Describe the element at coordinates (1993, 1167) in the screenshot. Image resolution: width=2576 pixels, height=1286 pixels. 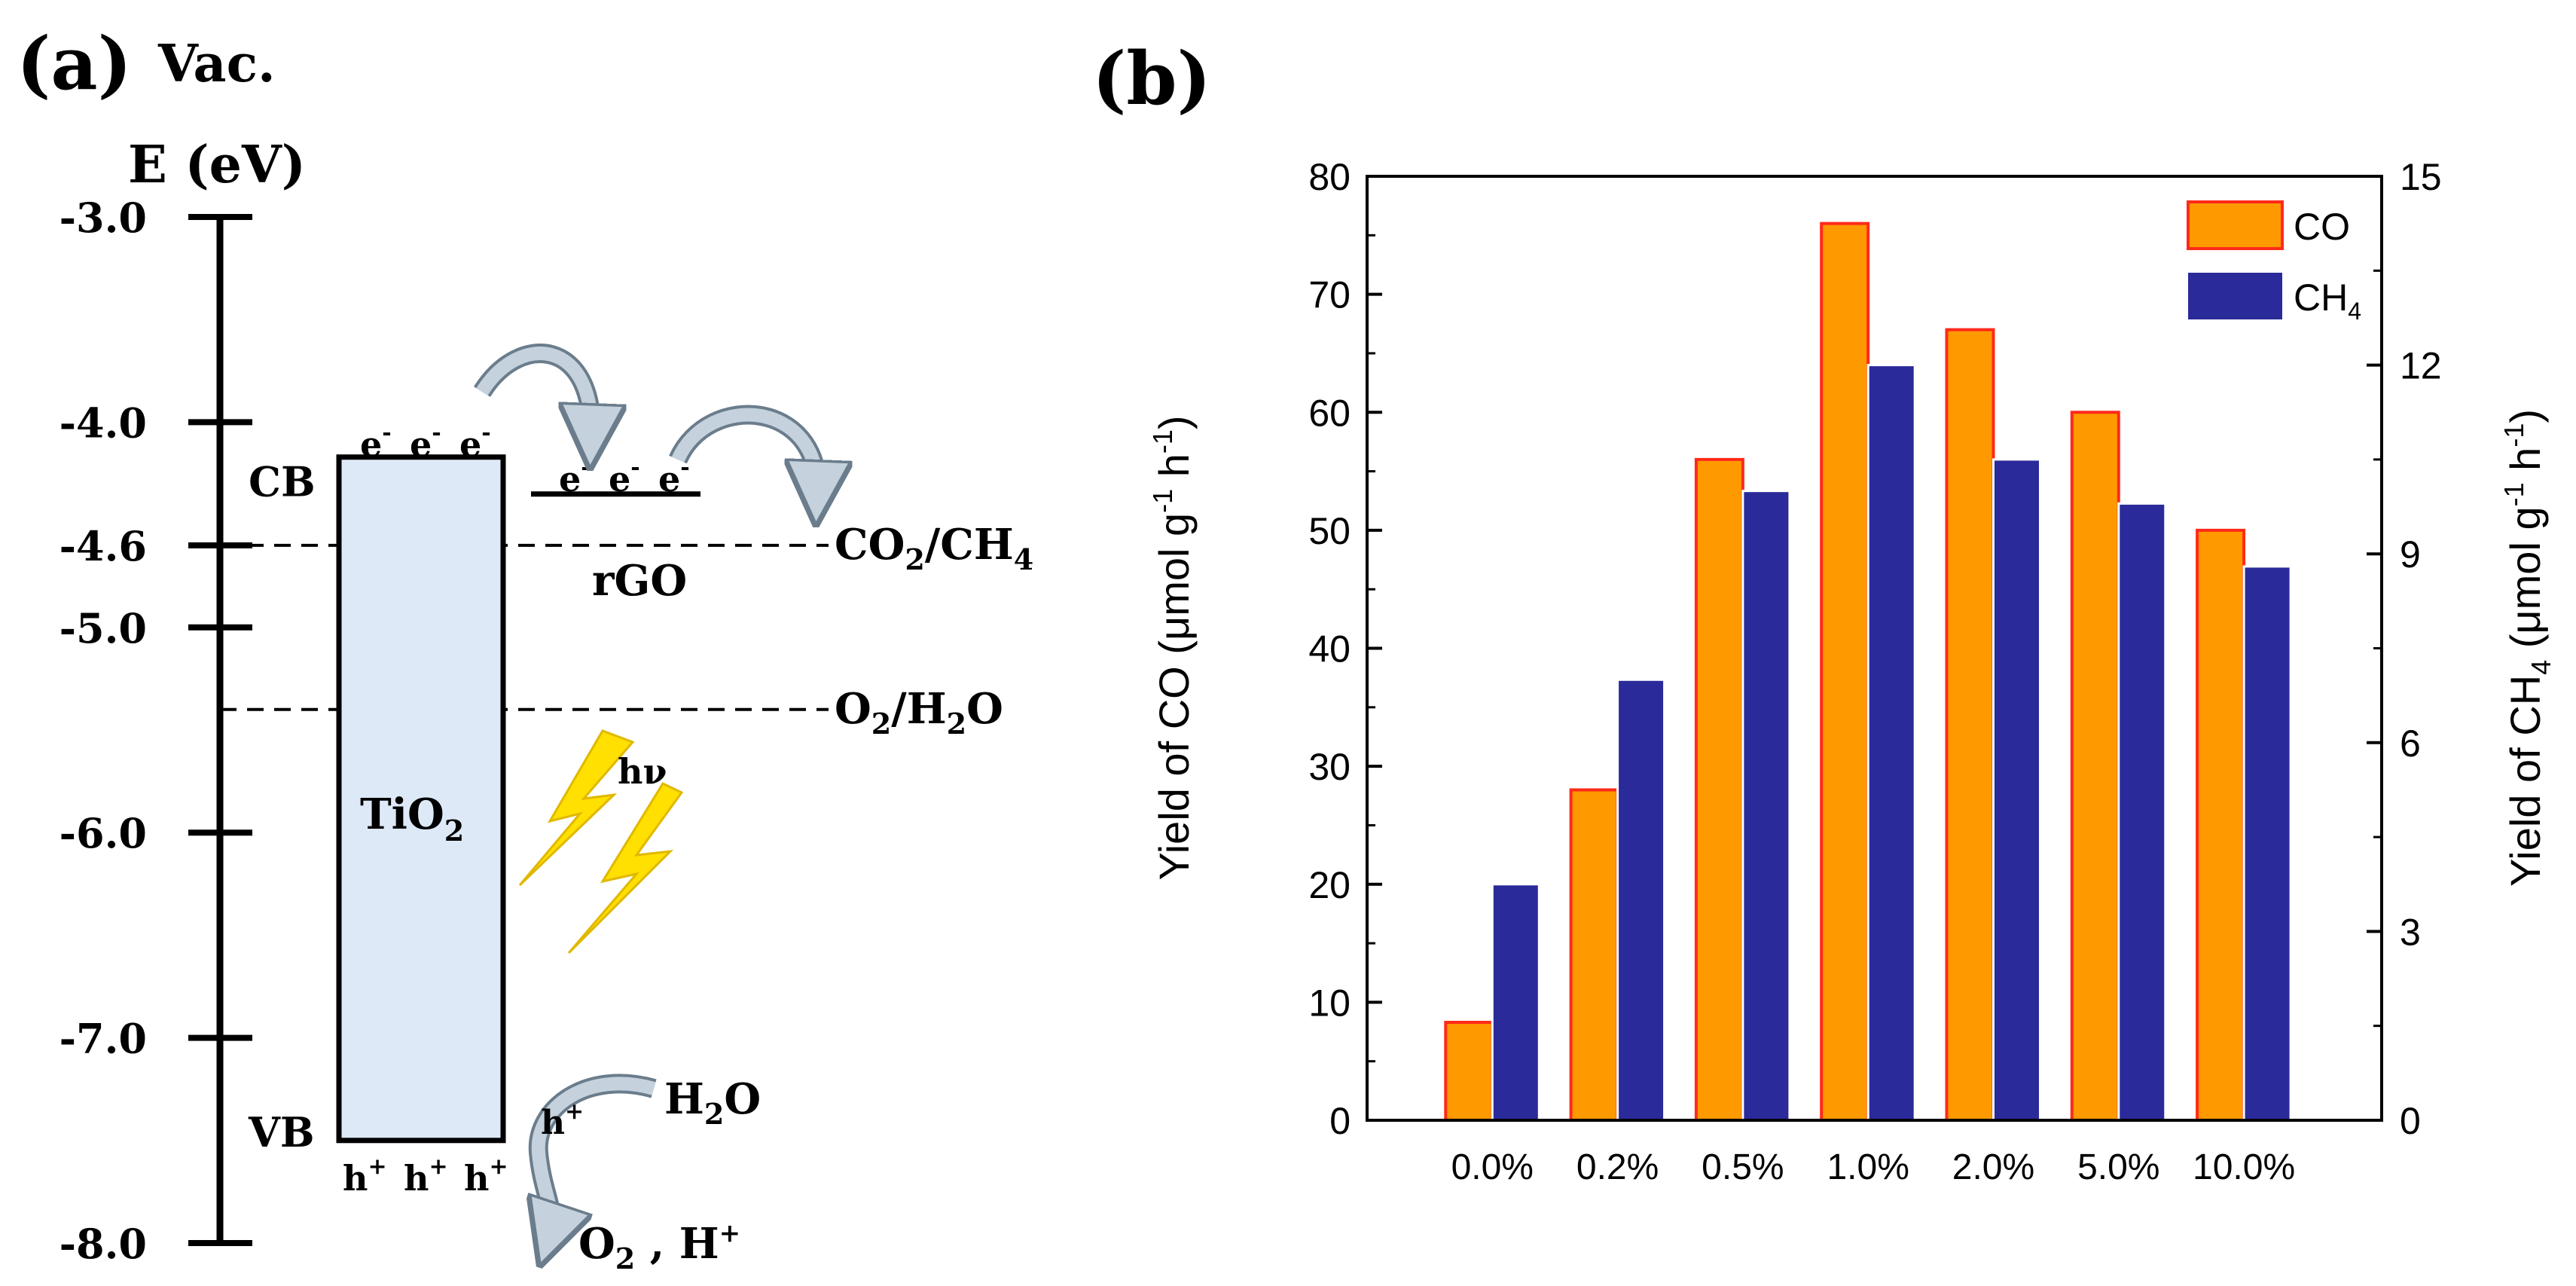
I see `x-tick-label: 2.0%` at that location.